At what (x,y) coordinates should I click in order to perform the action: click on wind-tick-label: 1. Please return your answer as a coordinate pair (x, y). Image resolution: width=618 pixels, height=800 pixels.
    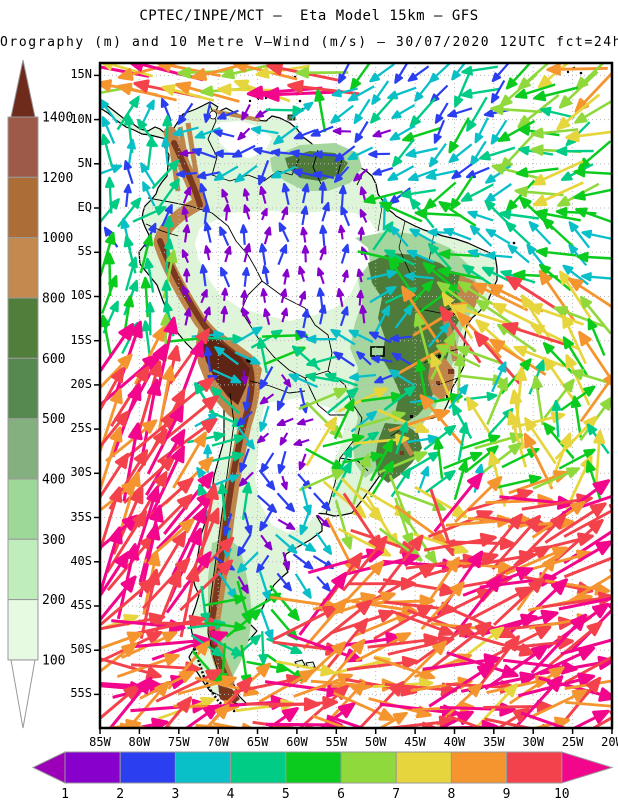
    Looking at the image, I should click on (65, 793).